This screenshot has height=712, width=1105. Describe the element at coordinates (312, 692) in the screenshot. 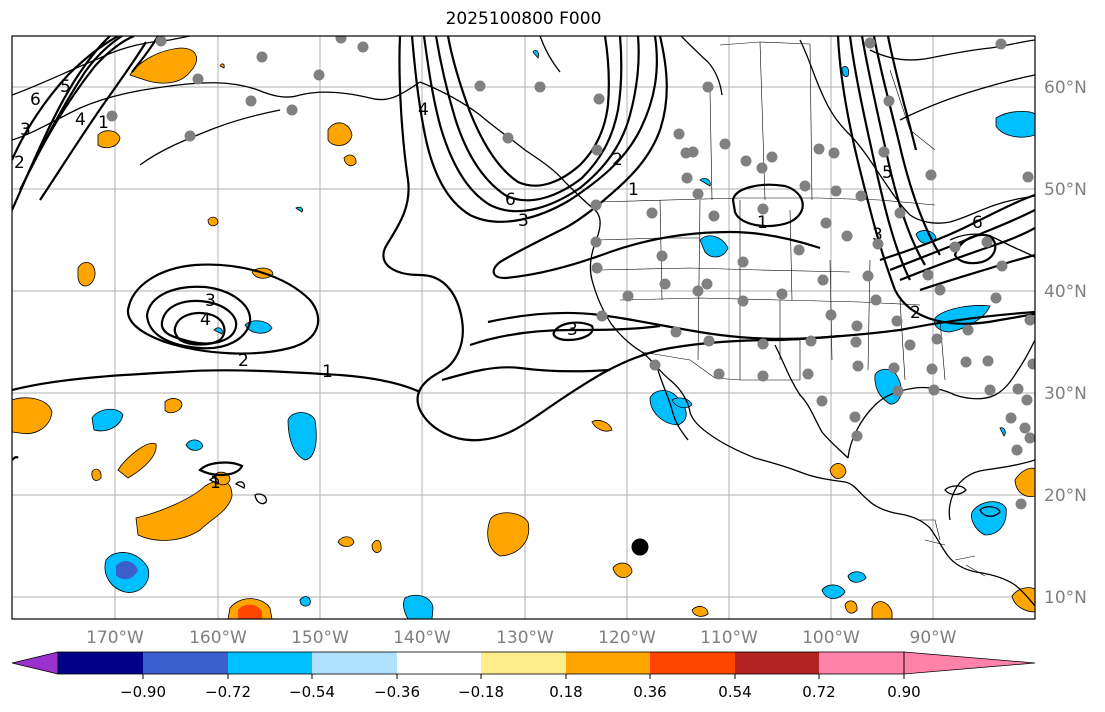

I see `colorbar-tick-label: −0.54` at that location.